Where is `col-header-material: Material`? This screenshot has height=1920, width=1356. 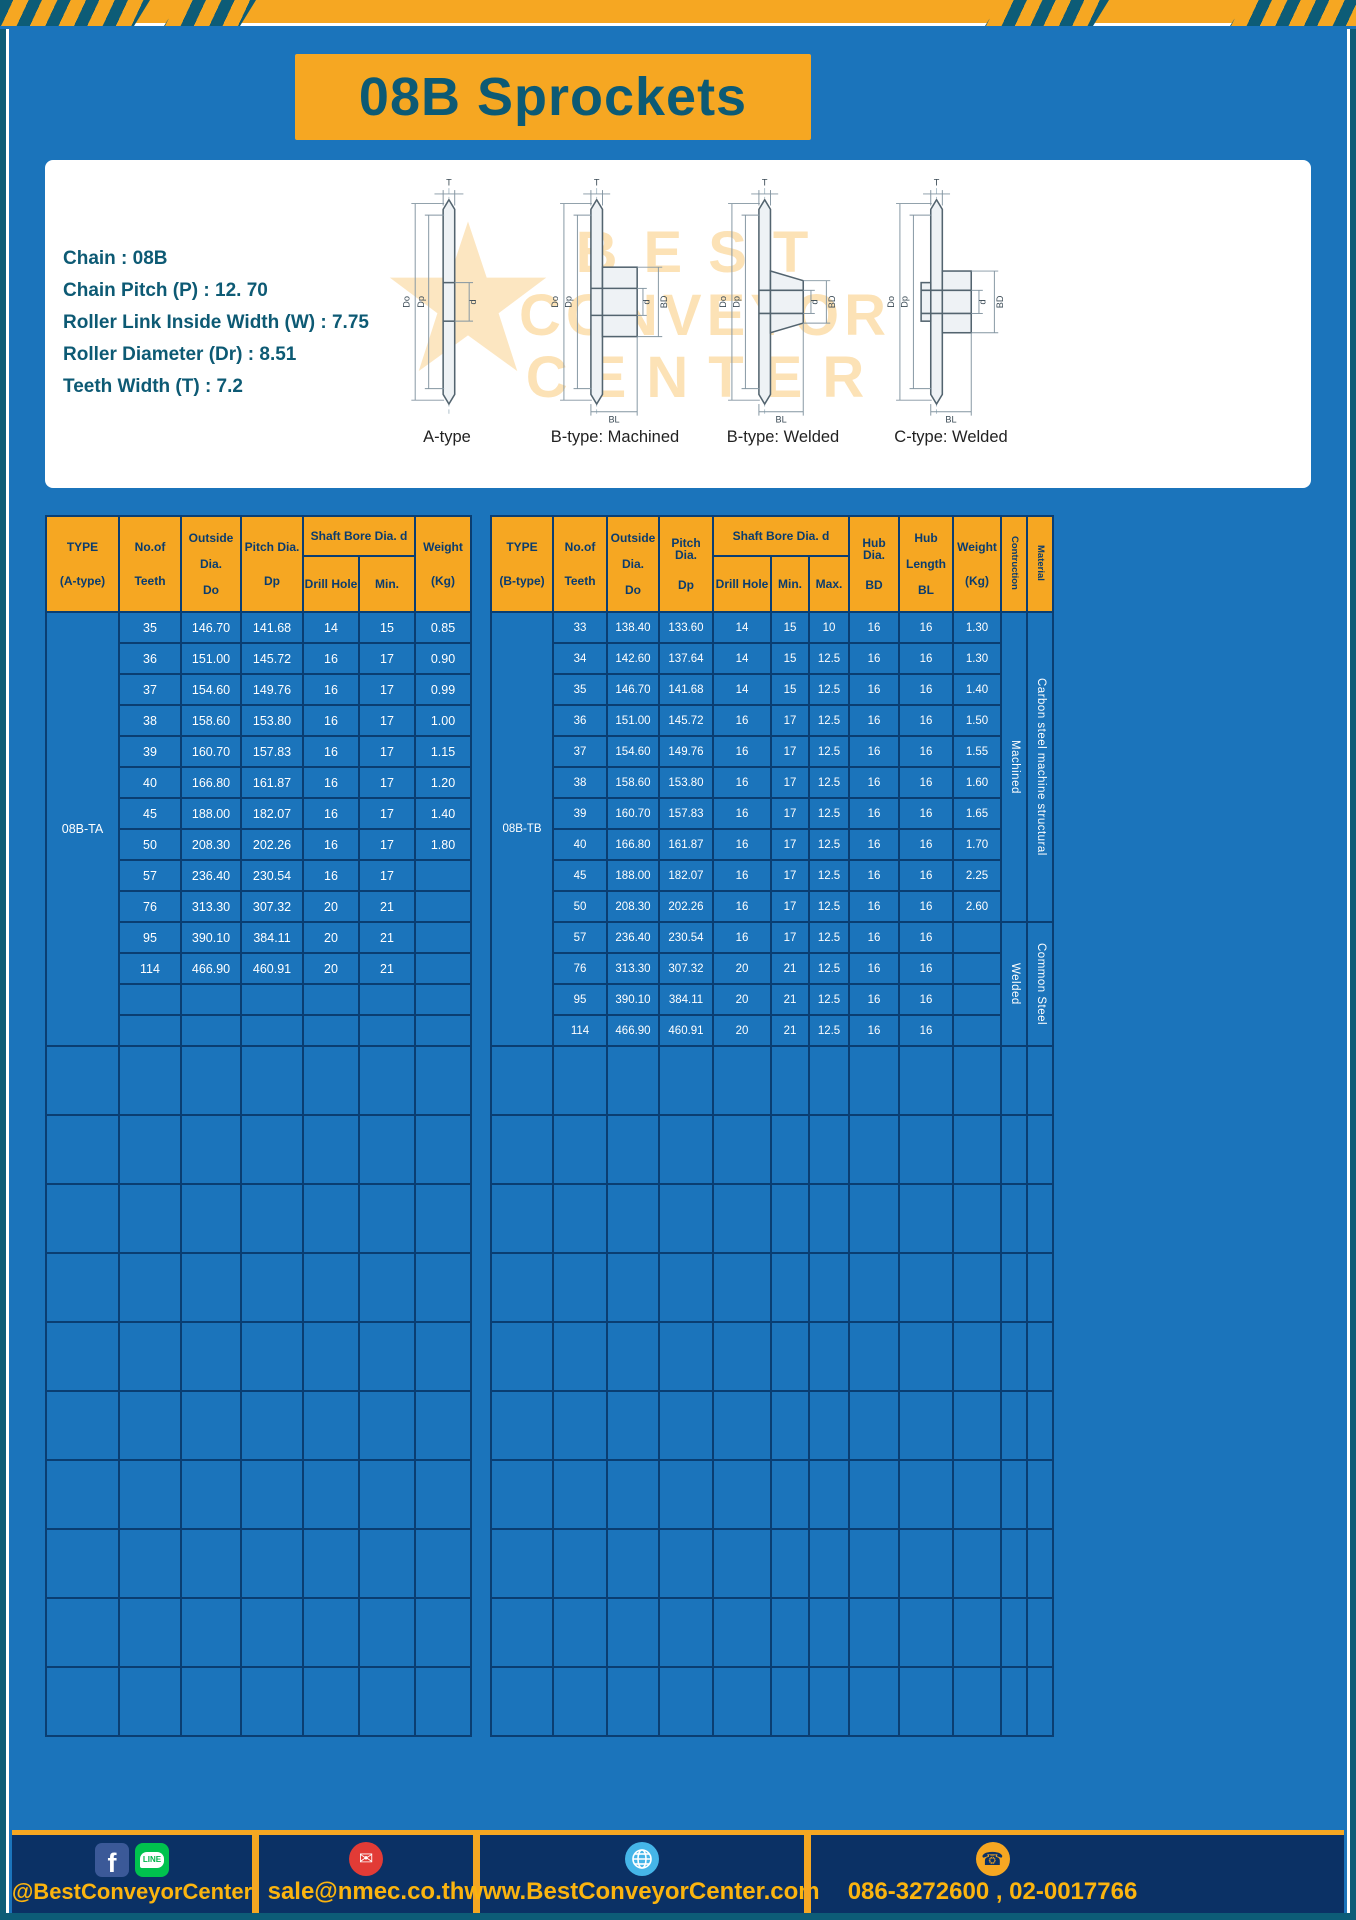 col-header-material: Material is located at coordinates (1040, 564).